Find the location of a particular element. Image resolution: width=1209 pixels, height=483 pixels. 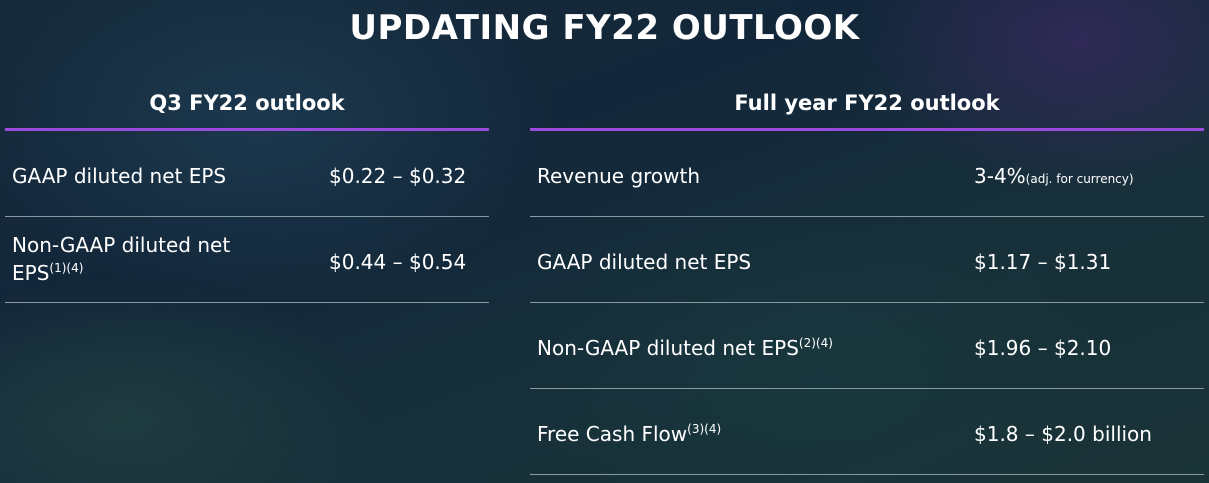

q3-outlook-heading: Q3 FY22 outlook is located at coordinates (247, 103).